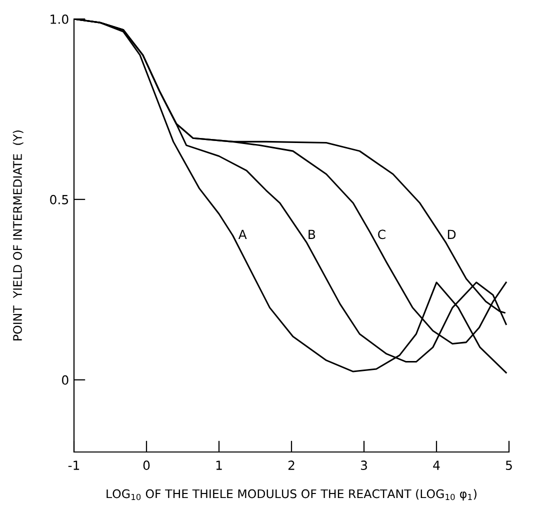  I want to click on y-tick-label: 0.5, so click(59, 199).